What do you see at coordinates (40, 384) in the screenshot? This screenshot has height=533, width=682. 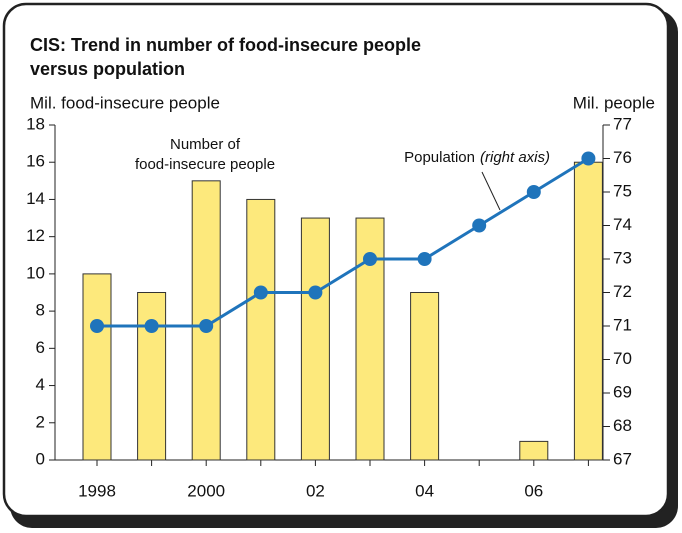 I see `y-tick-label: 4` at bounding box center [40, 384].